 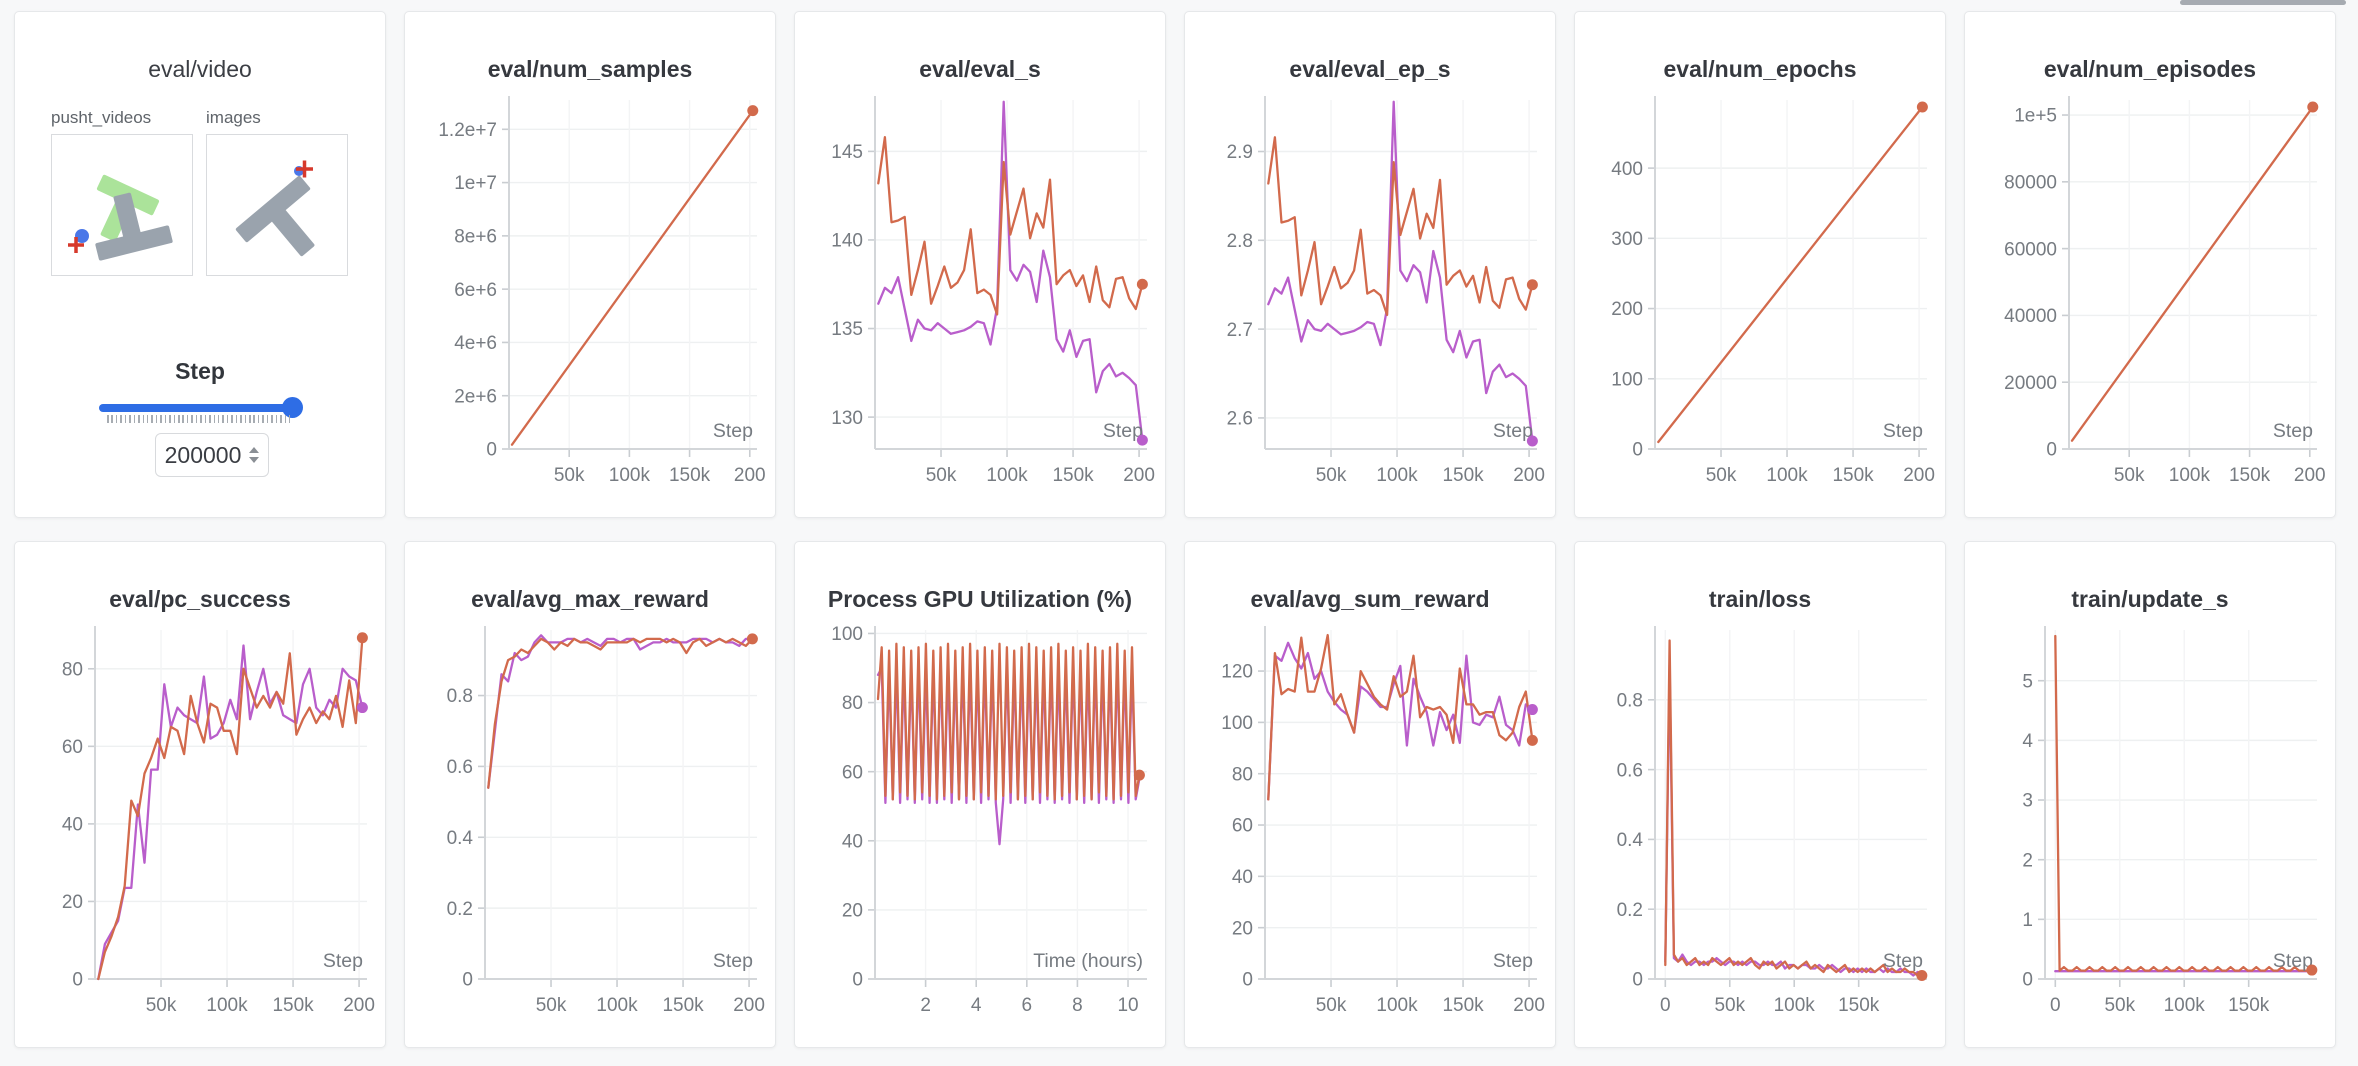 I want to click on svg-text: 0.6, so click(x=460, y=767).